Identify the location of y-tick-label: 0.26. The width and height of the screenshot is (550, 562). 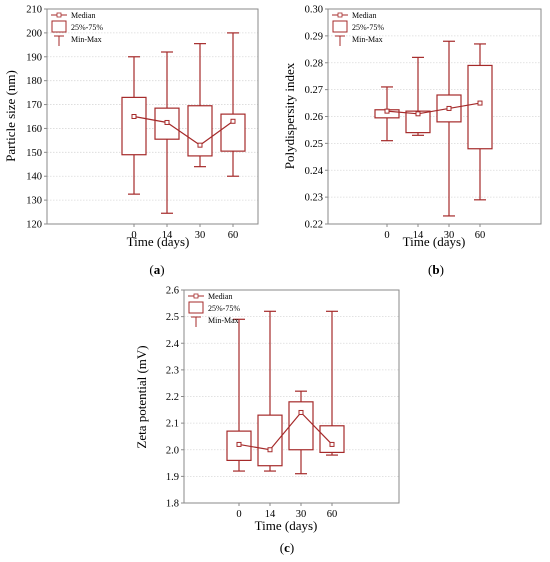
(314, 117).